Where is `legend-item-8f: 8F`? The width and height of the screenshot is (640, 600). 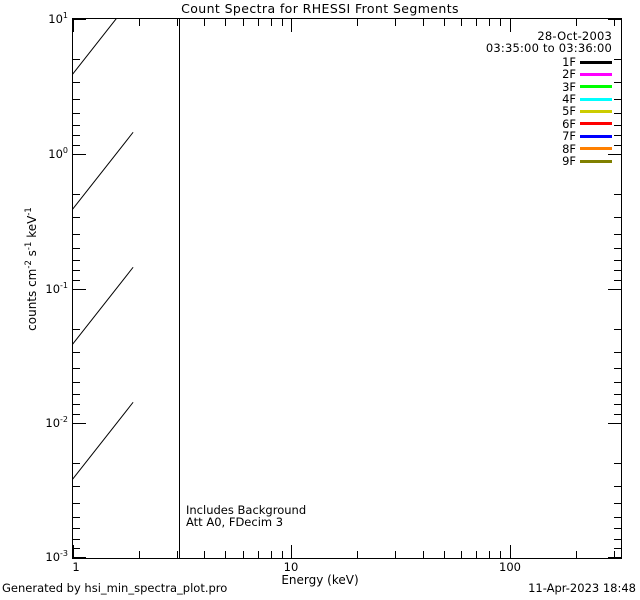 legend-item-8f: 8F is located at coordinates (525, 148).